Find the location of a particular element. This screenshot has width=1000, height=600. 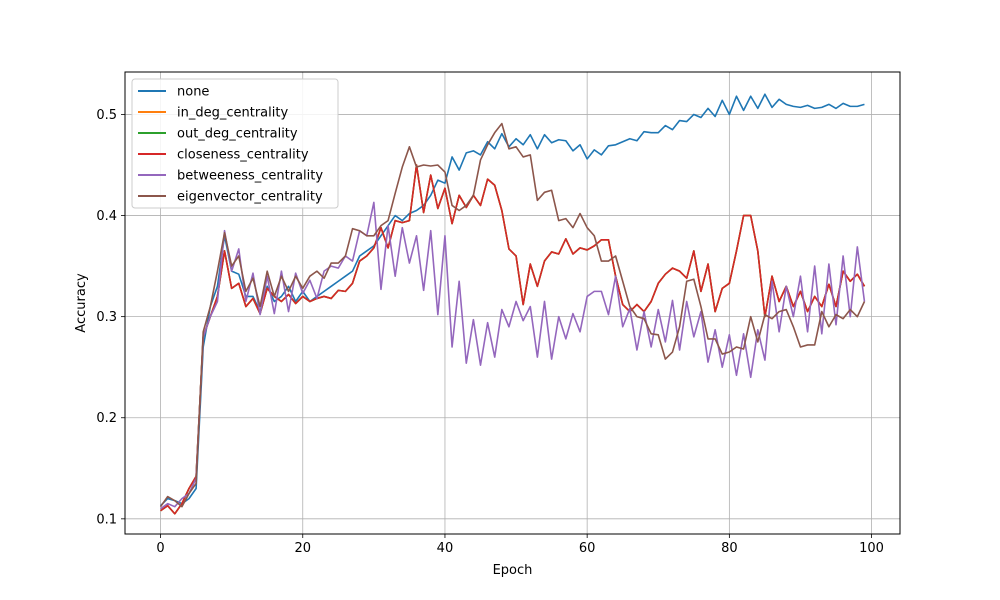

legend-label-out-deg-centrality: out_deg_centrality is located at coordinates (237, 134).